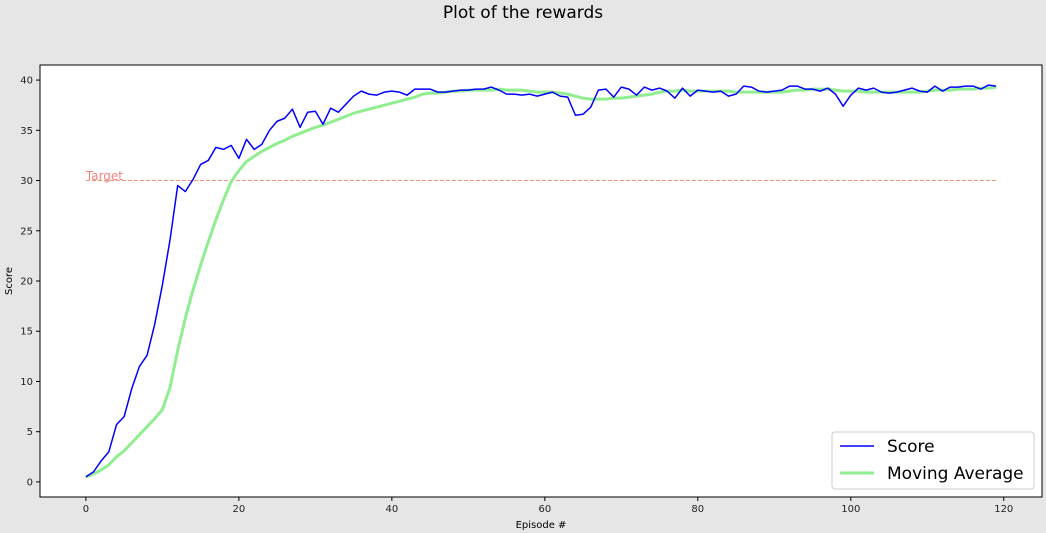 This screenshot has height=533, width=1046. I want to click on x-axis-label: Episode #, so click(541, 525).